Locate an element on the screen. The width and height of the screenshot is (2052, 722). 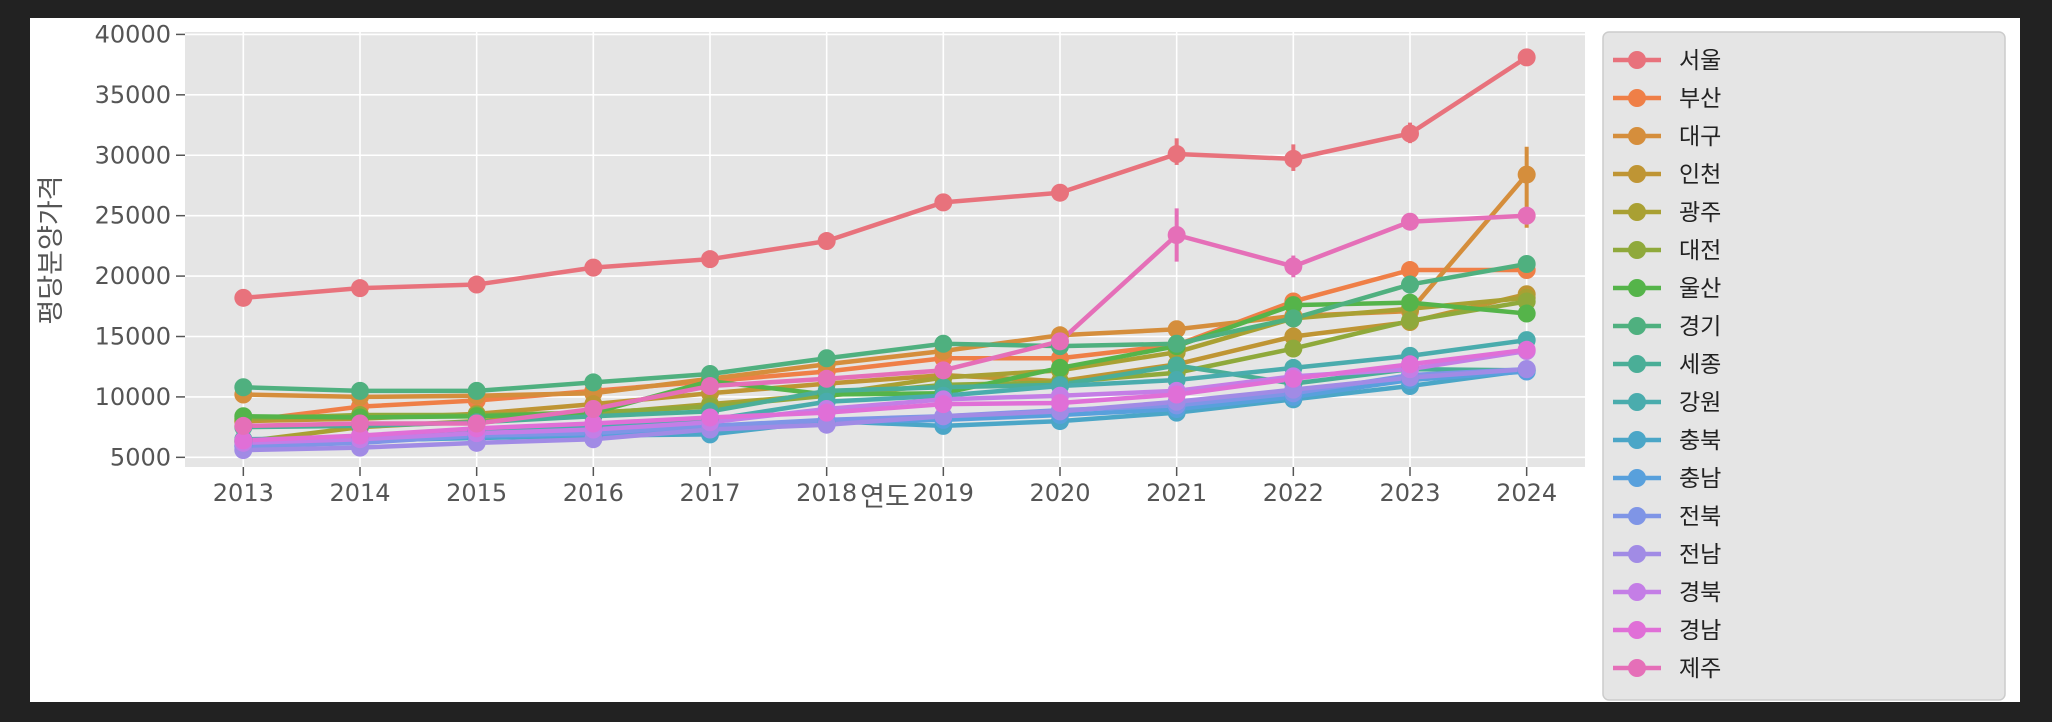
x-tick-label: 2015 is located at coordinates (476, 493).